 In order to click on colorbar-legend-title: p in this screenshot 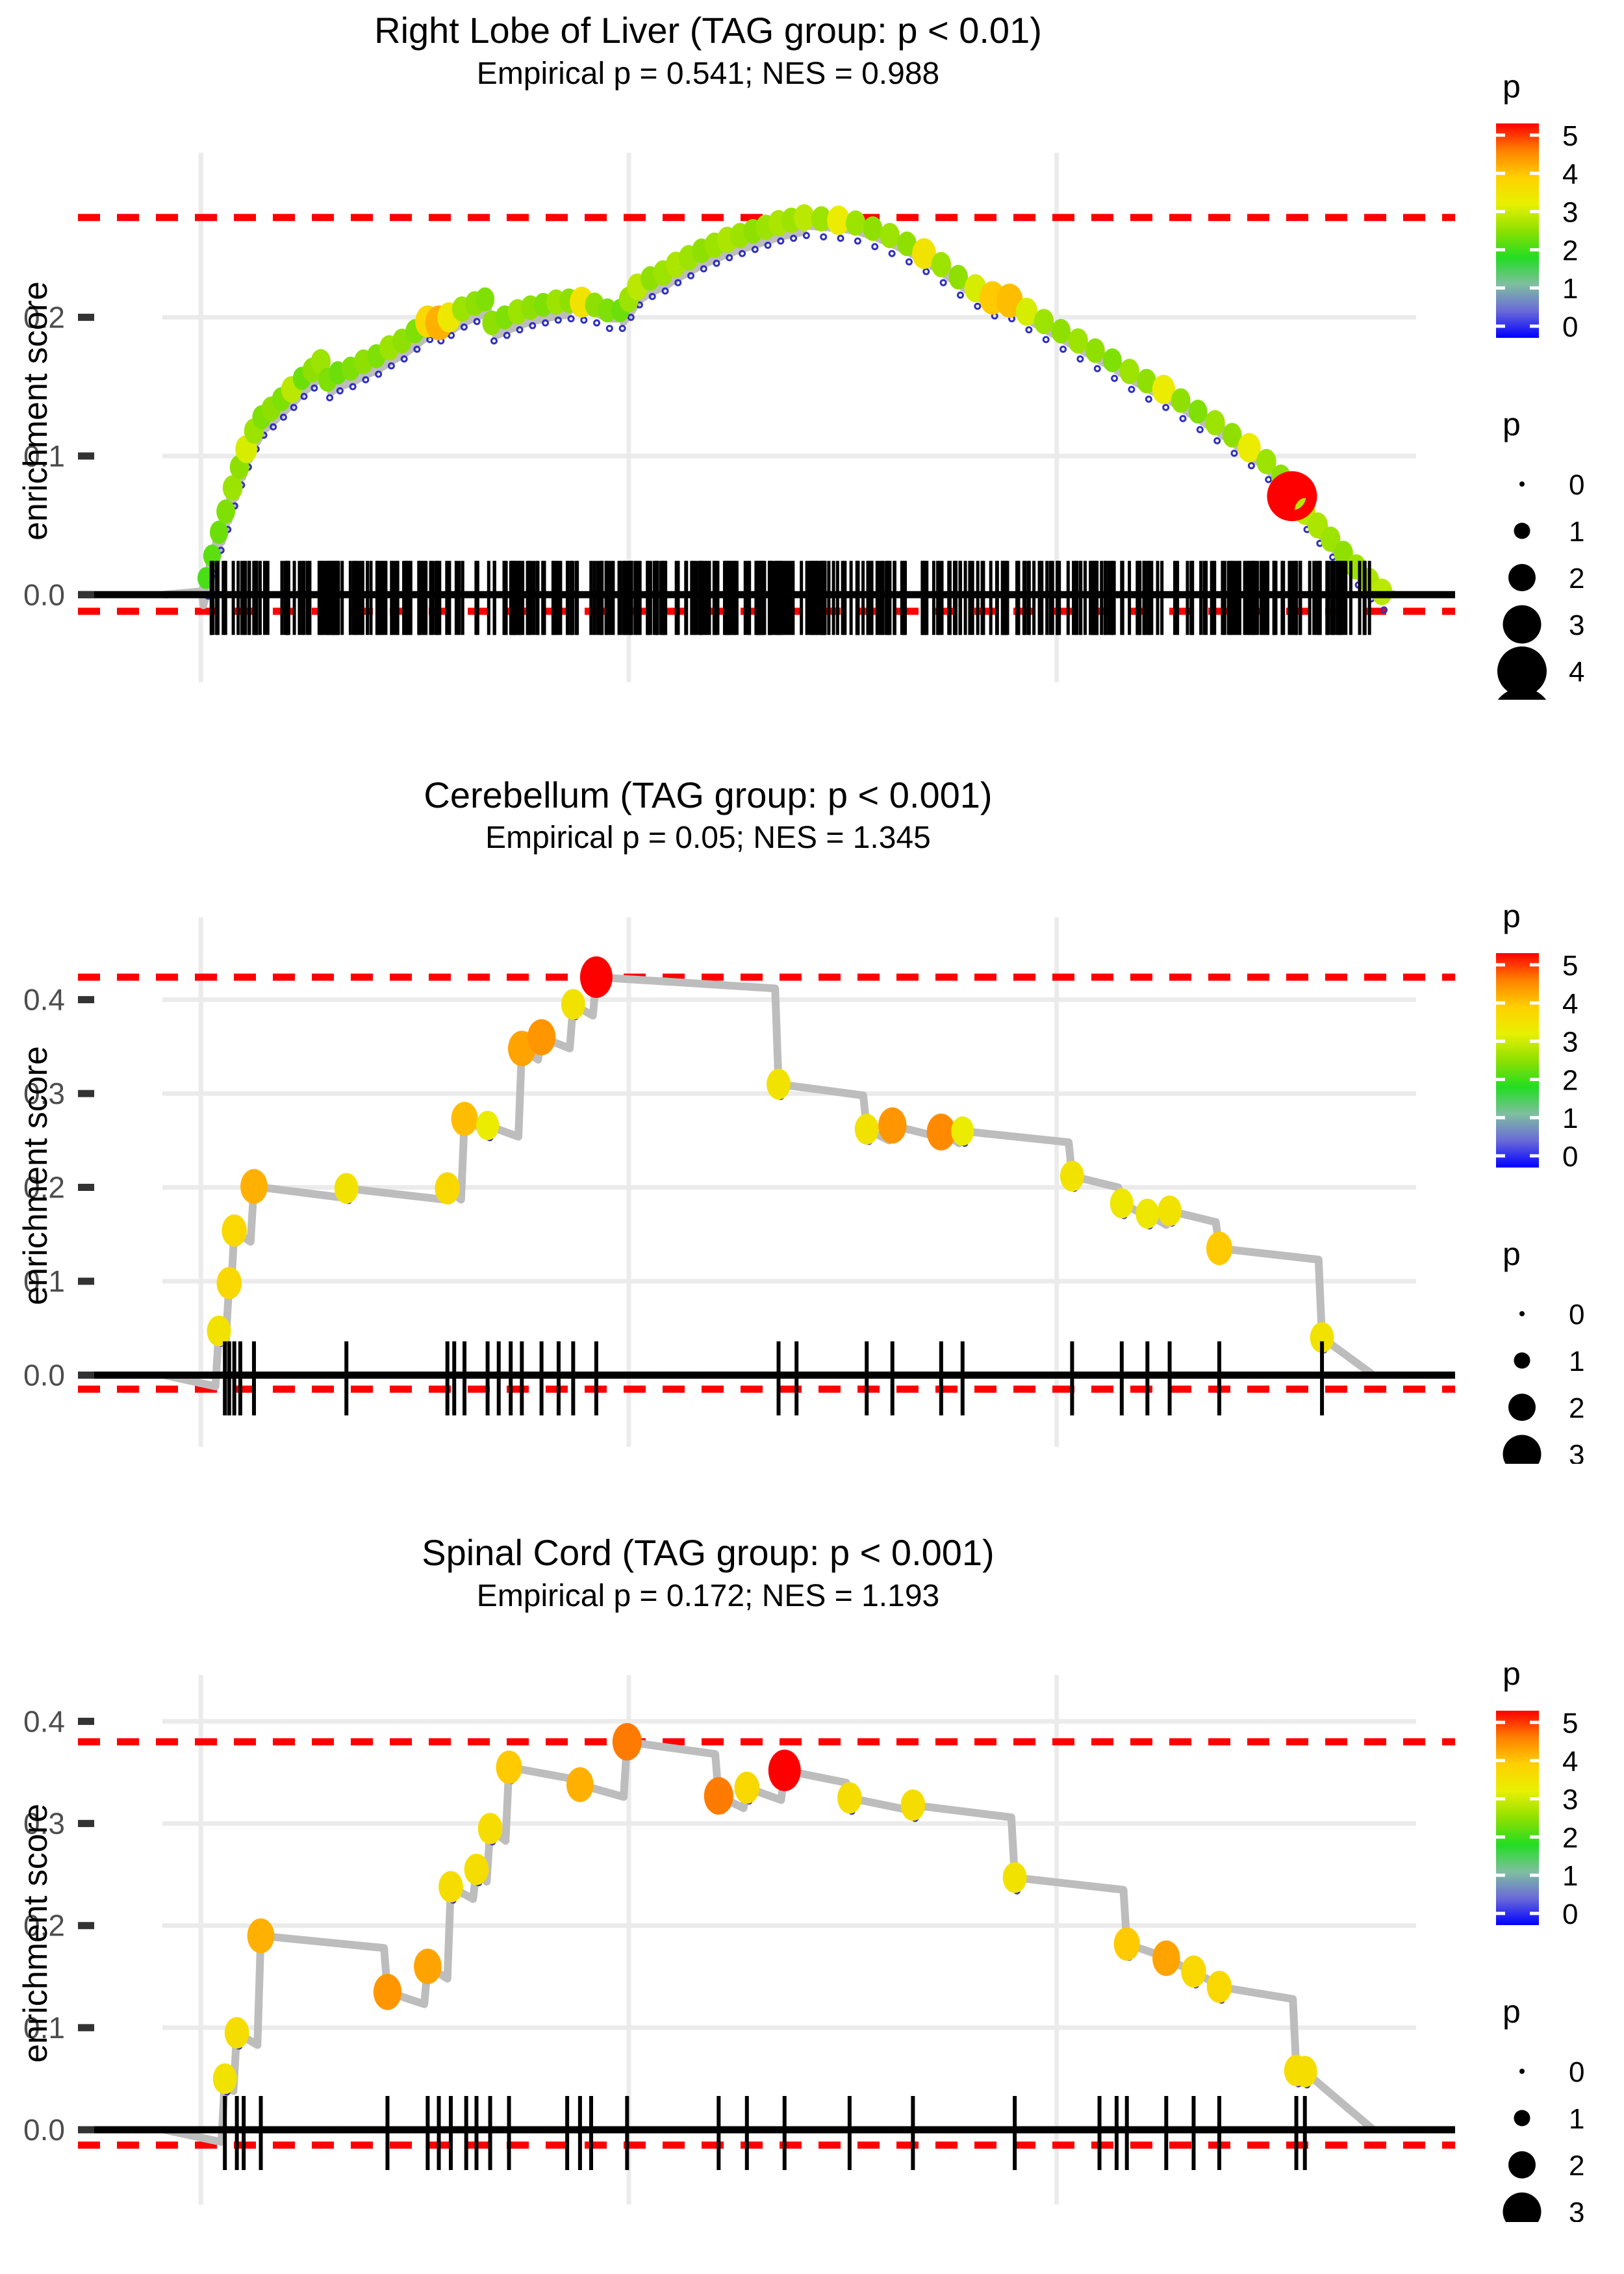, I will do `click(1512, 916)`.